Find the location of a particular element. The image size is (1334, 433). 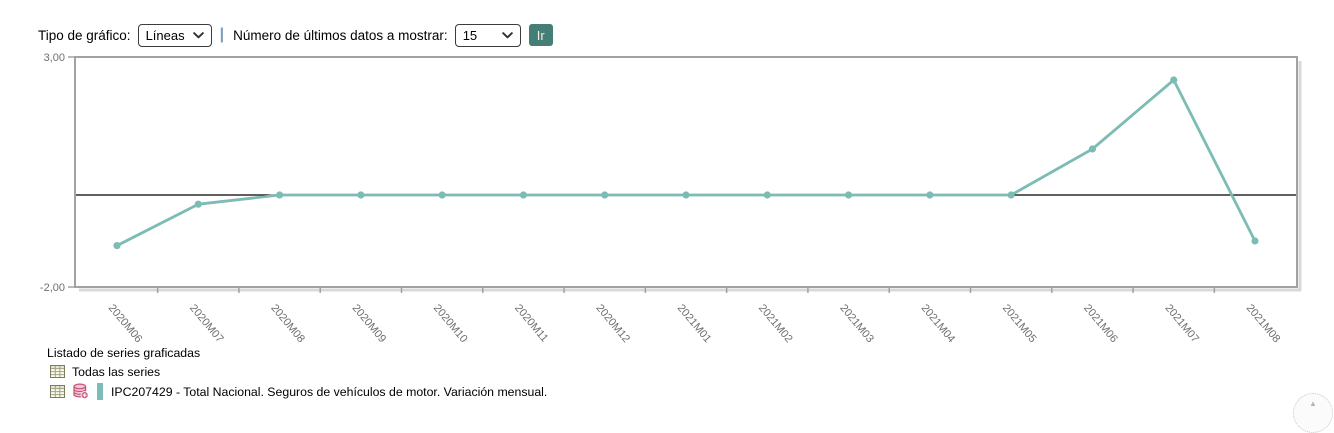

x-axis-label: 2020M06 is located at coordinates (125, 323).